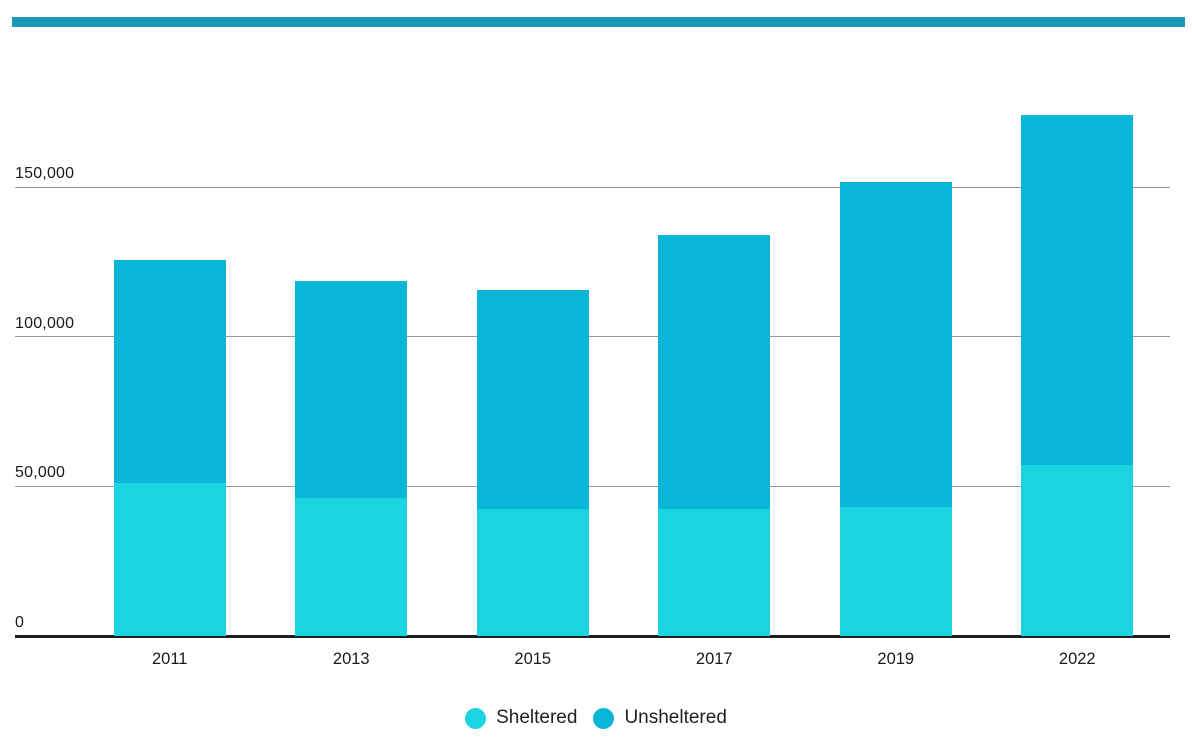 The height and width of the screenshot is (740, 1192). Describe the element at coordinates (351, 389) in the screenshot. I see `bar-segment-unsheltered-2013` at that location.